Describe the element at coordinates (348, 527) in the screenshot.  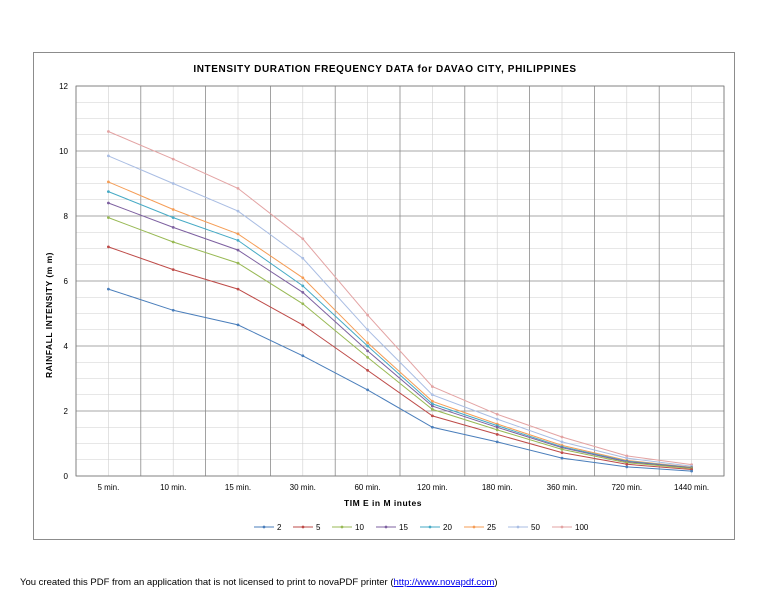
I see `legend-item-10: 10` at that location.